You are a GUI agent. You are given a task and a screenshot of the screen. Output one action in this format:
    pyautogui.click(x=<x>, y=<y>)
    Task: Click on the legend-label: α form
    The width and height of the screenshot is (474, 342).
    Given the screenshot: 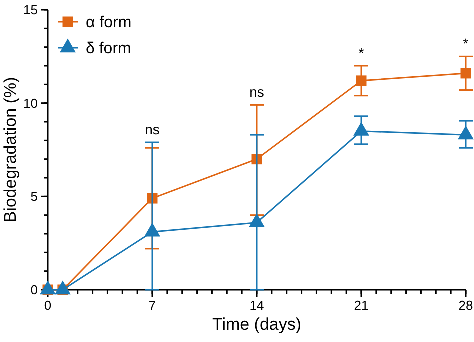 What is the action you would take?
    pyautogui.click(x=109, y=23)
    